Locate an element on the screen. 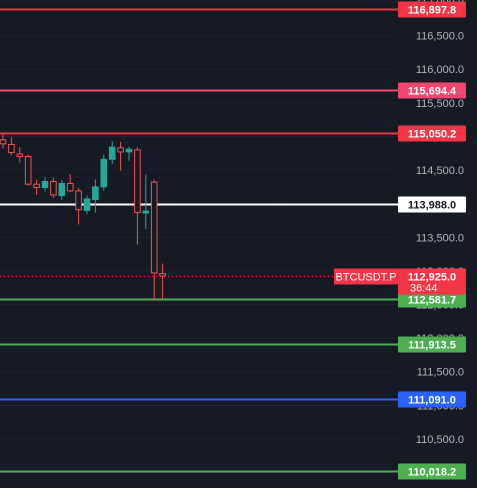  symbol-label: BTCUSDT.P is located at coordinates (365, 278).